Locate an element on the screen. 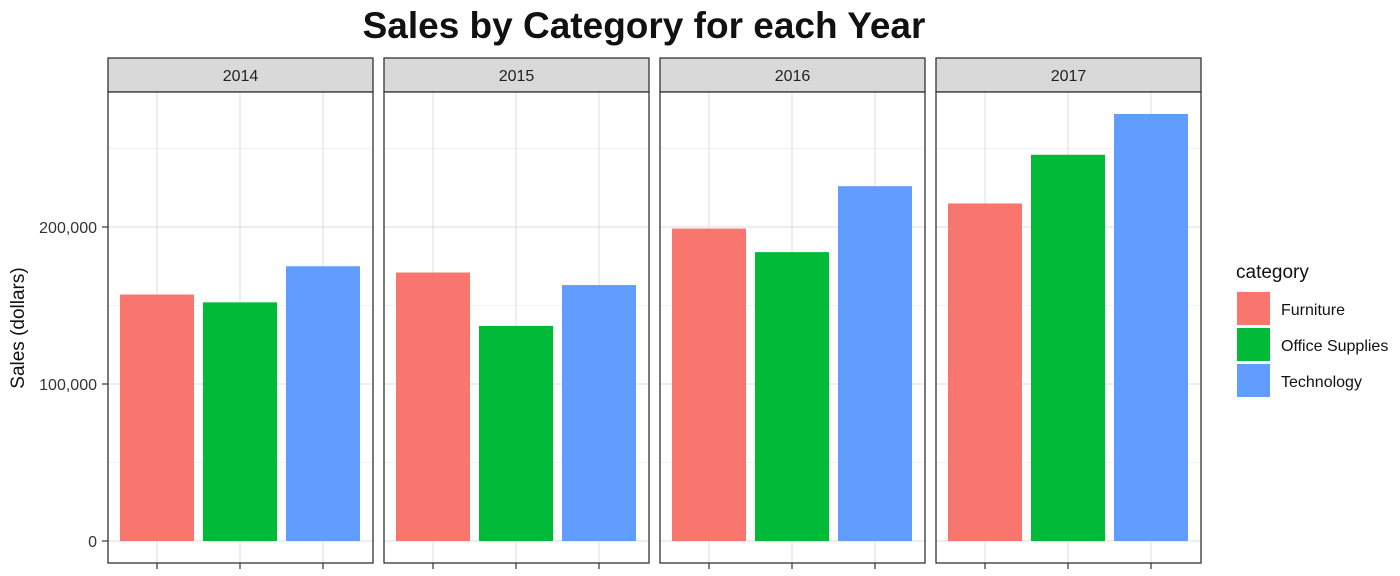 This screenshot has width=1400, height=576. facet-strip-label: 2016 is located at coordinates (793, 76).